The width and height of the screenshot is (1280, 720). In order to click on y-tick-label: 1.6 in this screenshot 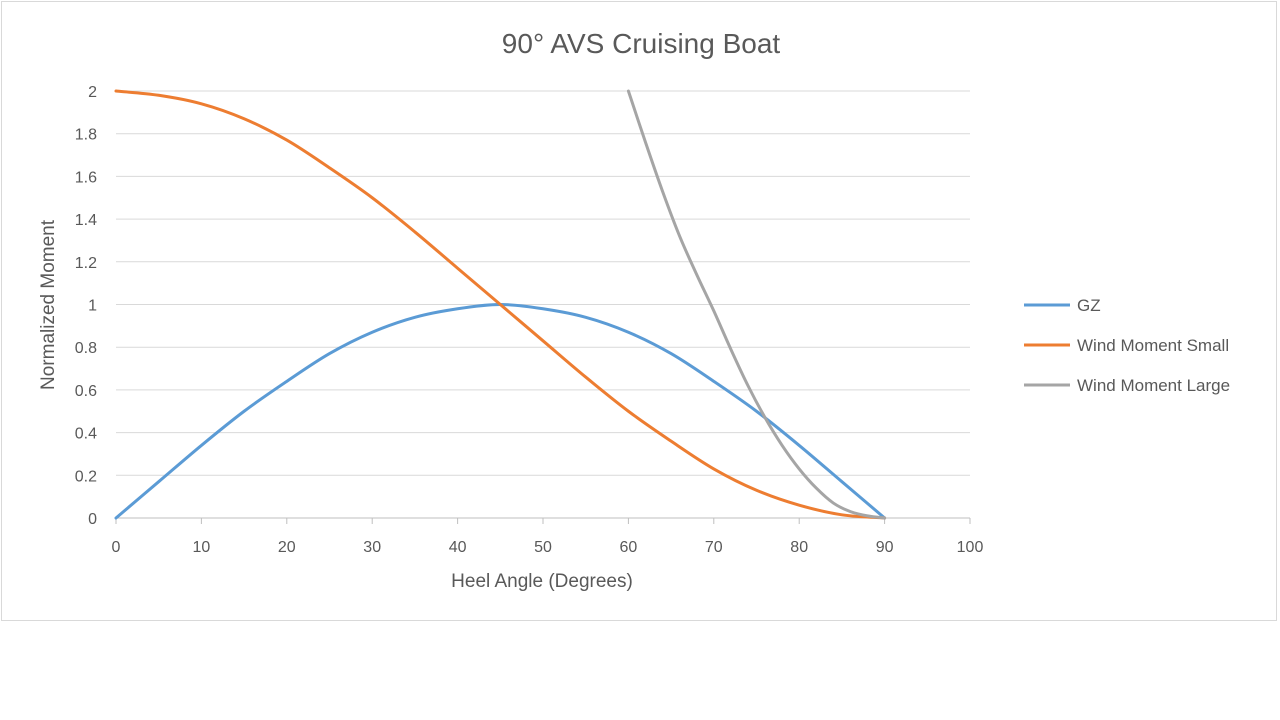, I will do `click(86, 177)`.